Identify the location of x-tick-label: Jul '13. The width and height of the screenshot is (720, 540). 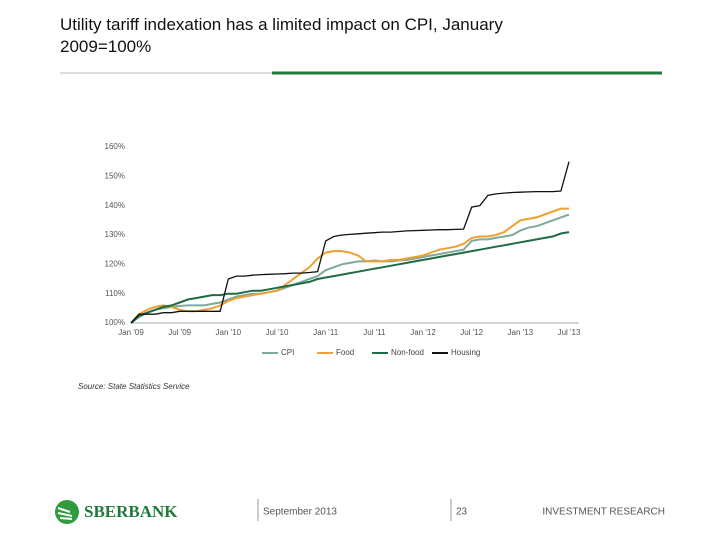
(569, 332).